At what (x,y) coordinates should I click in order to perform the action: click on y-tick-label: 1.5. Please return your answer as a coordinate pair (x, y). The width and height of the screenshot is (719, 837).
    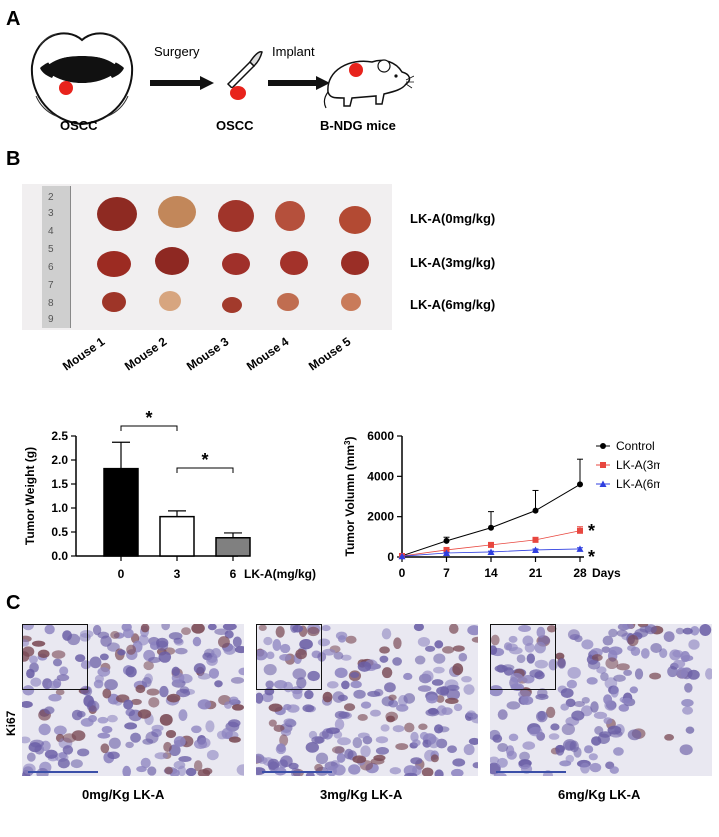
    Looking at the image, I should click on (59, 484).